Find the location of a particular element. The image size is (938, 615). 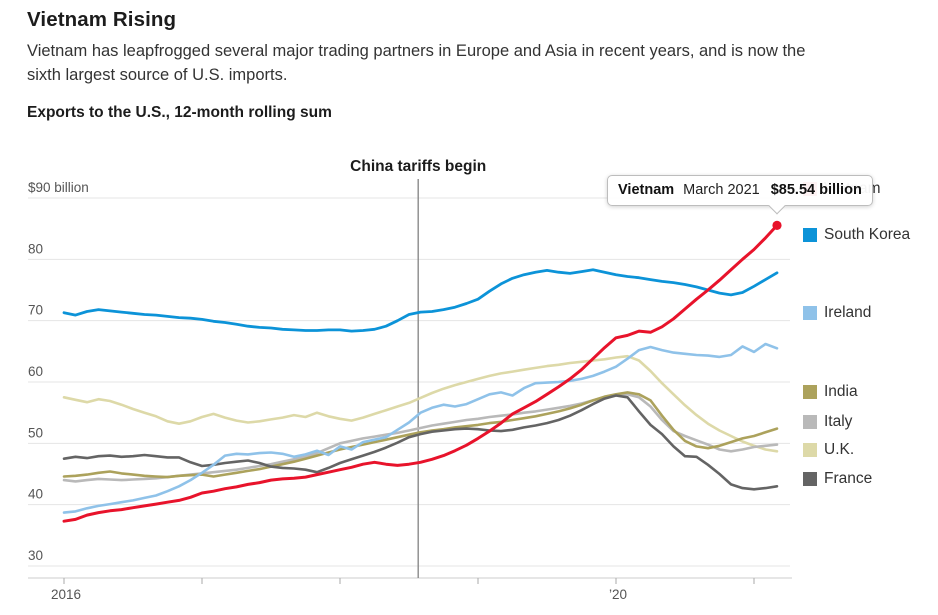

series-line-france is located at coordinates (420, 442).